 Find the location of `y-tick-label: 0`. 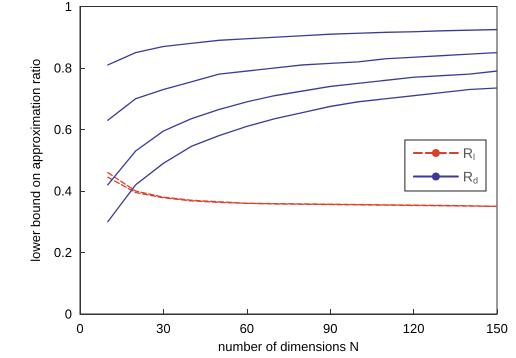

y-tick-label: 0 is located at coordinates (68, 314).